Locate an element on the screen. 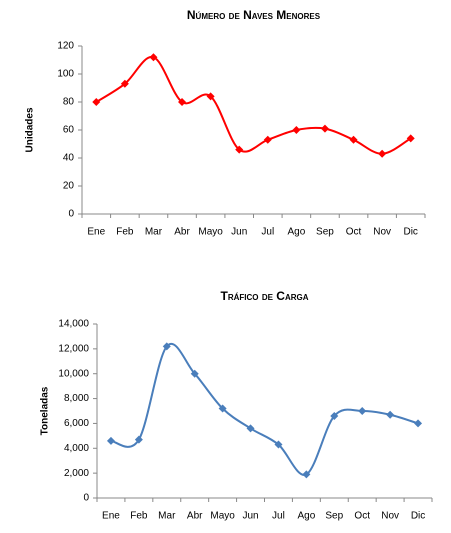 This screenshot has height=533, width=451. chart-title: Tráfico de Carga is located at coordinates (265, 296).